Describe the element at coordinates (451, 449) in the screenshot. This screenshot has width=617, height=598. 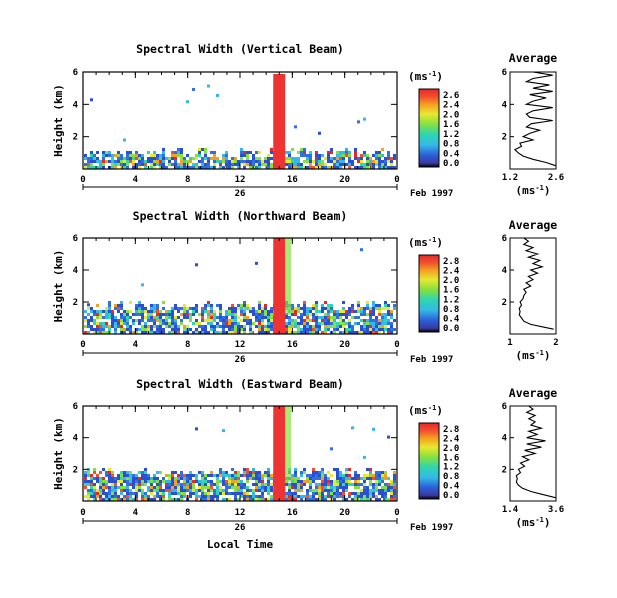
I see `colorbar-tick-label: 2.0` at that location.